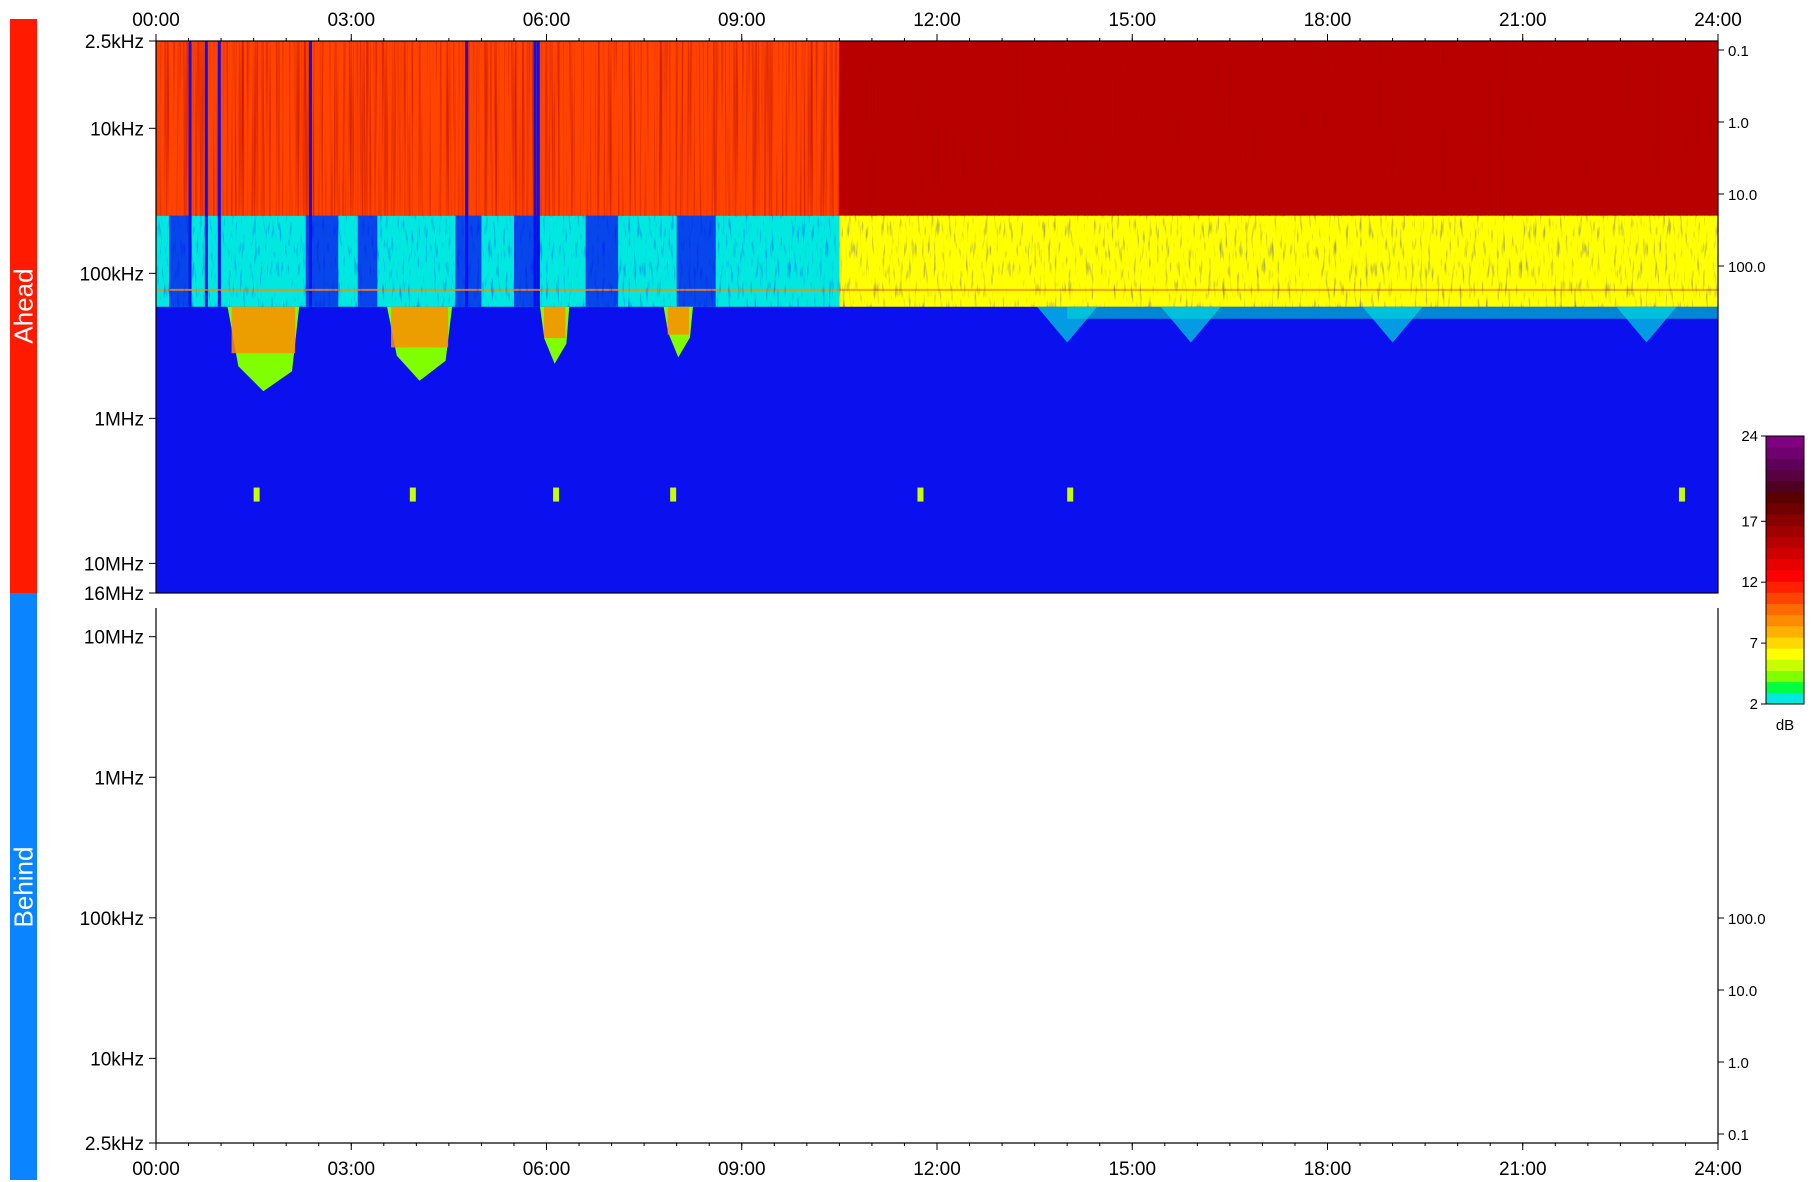  What do you see at coordinates (547, 20) in the screenshot?
I see `x-tick-label-top: 06:00` at bounding box center [547, 20].